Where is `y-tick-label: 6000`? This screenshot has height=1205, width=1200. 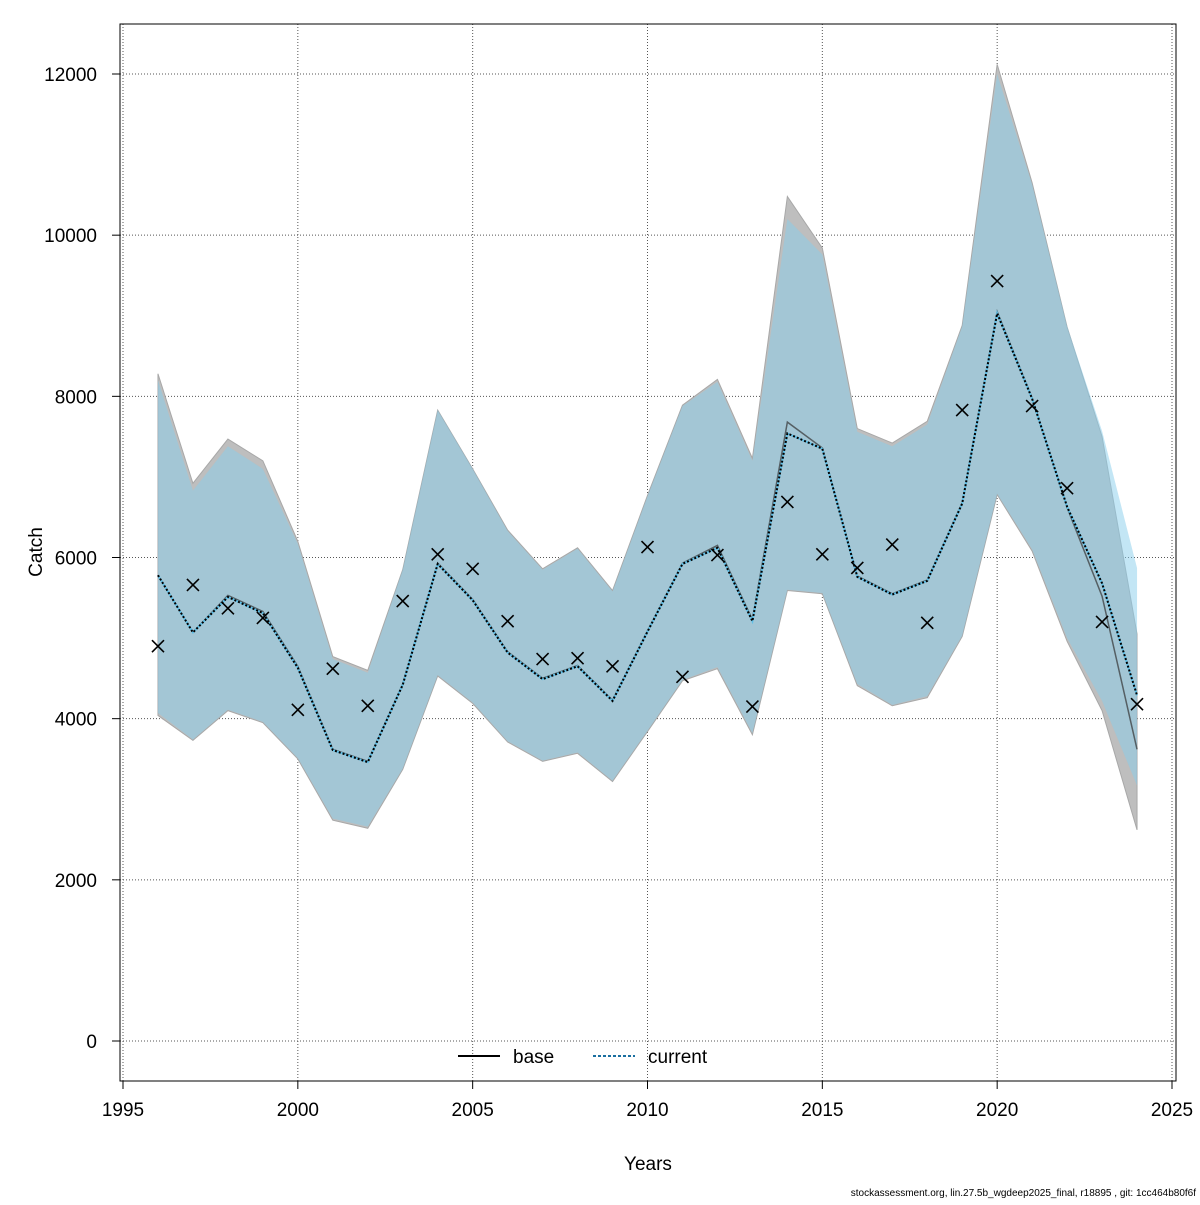
y-tick-label: 6000 is located at coordinates (76, 559).